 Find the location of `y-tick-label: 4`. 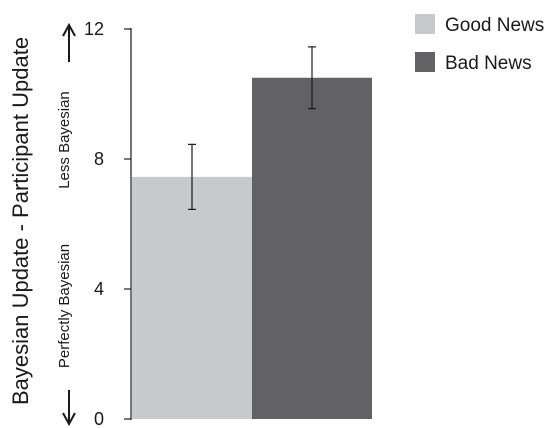

y-tick-label: 4 is located at coordinates (99, 289).